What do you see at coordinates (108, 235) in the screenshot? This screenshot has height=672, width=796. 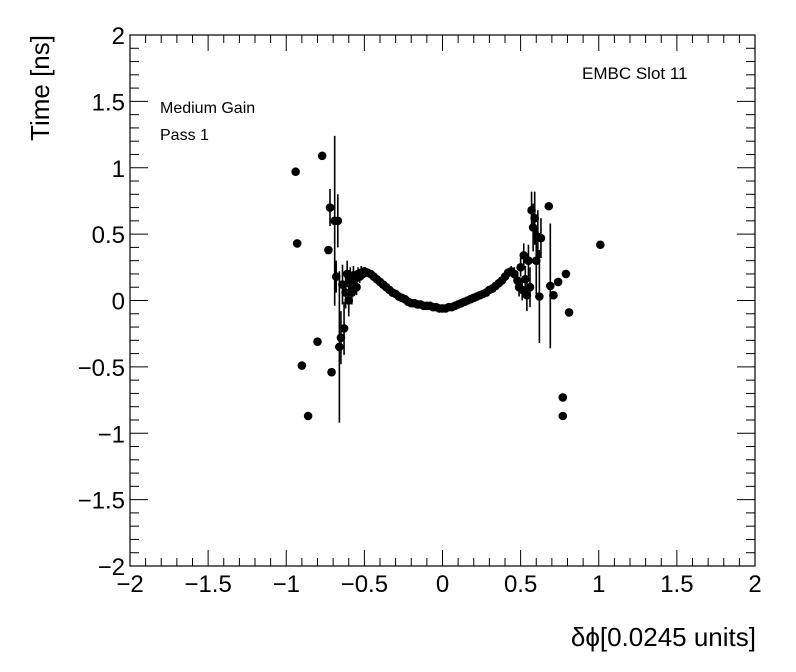 I see `y-tick-label: 0.5` at bounding box center [108, 235].